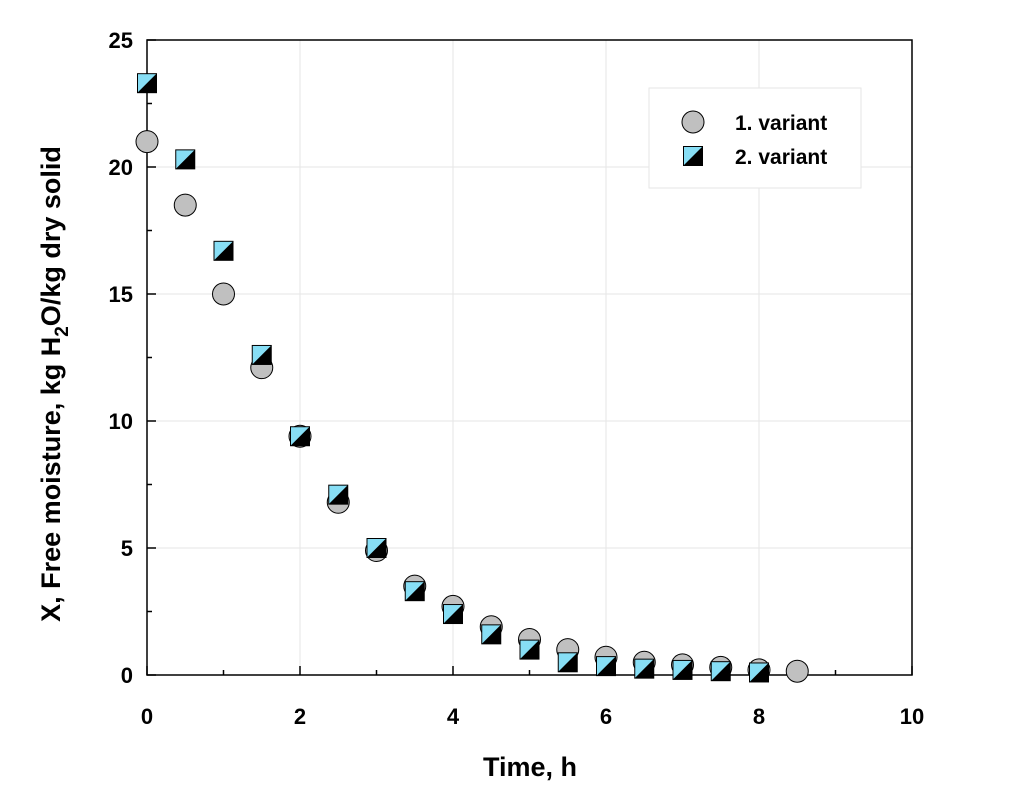  I want to click on y-tick-label: 5, so click(127, 548).